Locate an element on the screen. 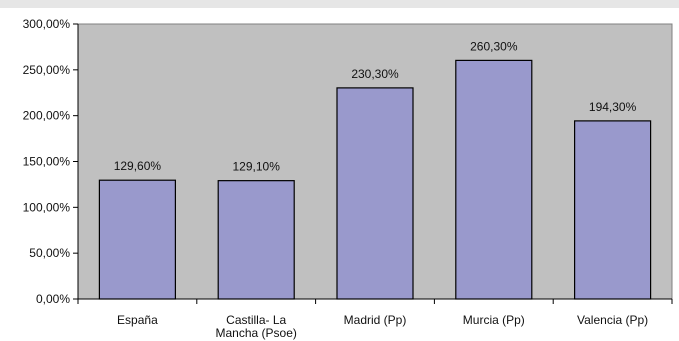 The height and width of the screenshot is (341, 679). y-tick-label: 150,00% is located at coordinates (47, 162).